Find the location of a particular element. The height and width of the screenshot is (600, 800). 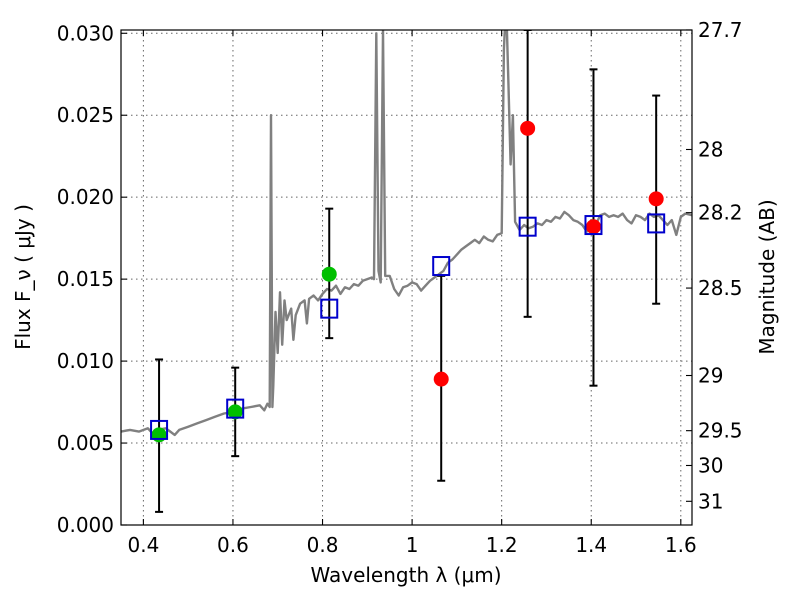

y2-tick-label: 28.2 is located at coordinates (720, 213).